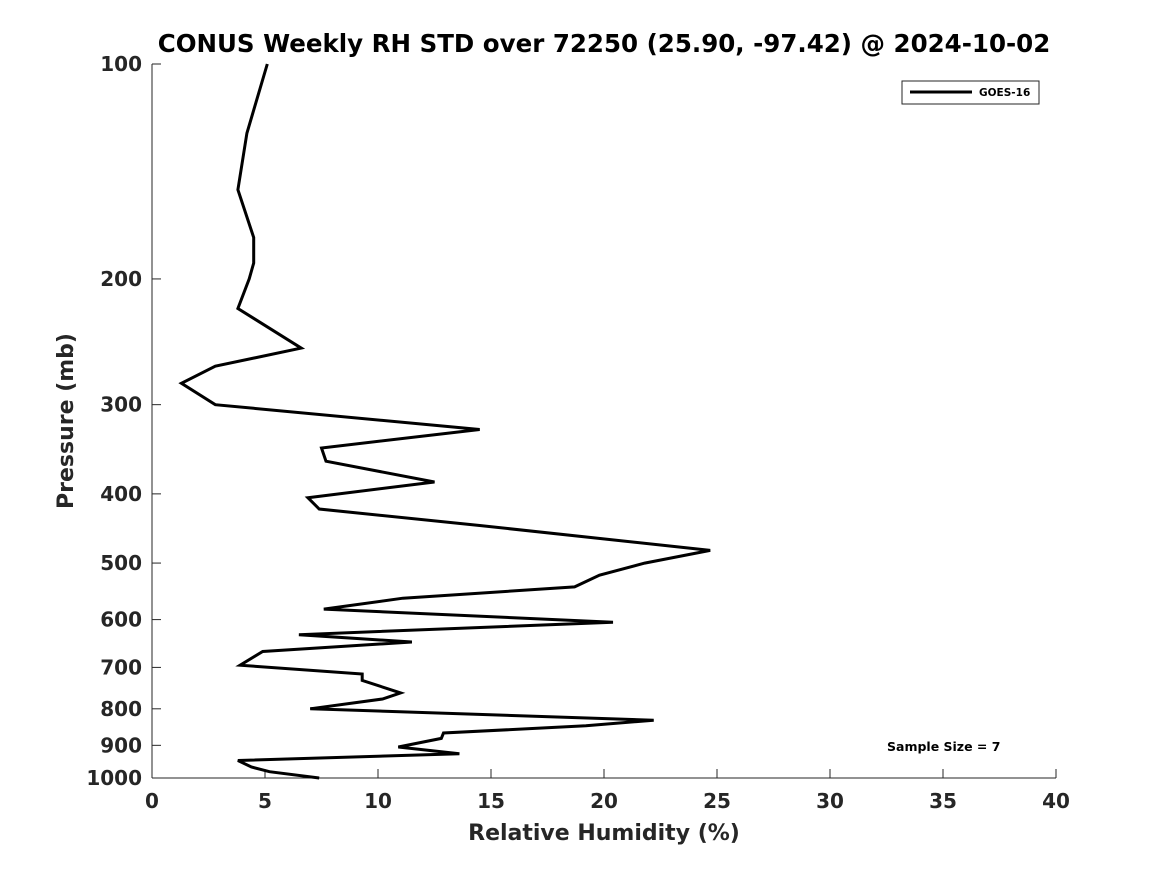 This screenshot has height=875, width=1167. I want to click on y-axis-label: Pressure (mb), so click(66, 421).